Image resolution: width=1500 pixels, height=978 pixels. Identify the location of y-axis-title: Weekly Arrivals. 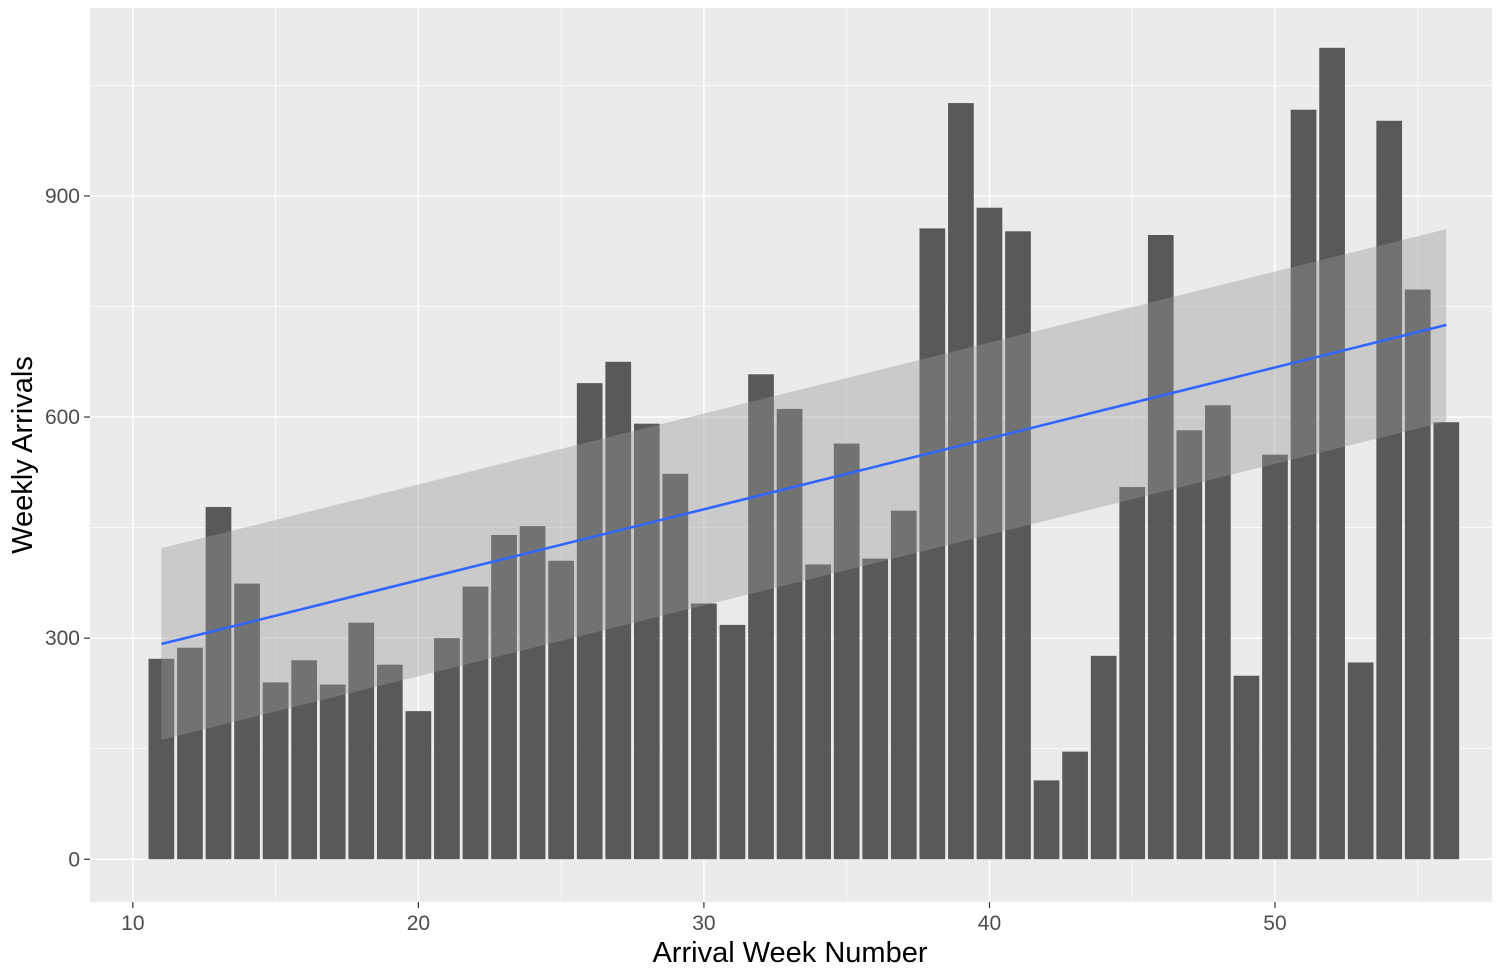
(23, 455).